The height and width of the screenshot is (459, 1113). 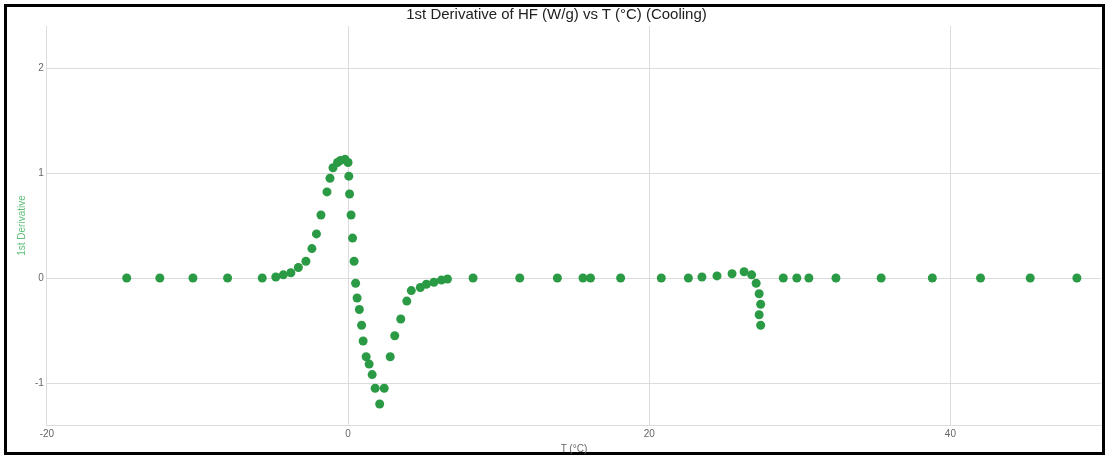 What do you see at coordinates (348, 433) in the screenshot?
I see `x-tick-label: 0` at bounding box center [348, 433].